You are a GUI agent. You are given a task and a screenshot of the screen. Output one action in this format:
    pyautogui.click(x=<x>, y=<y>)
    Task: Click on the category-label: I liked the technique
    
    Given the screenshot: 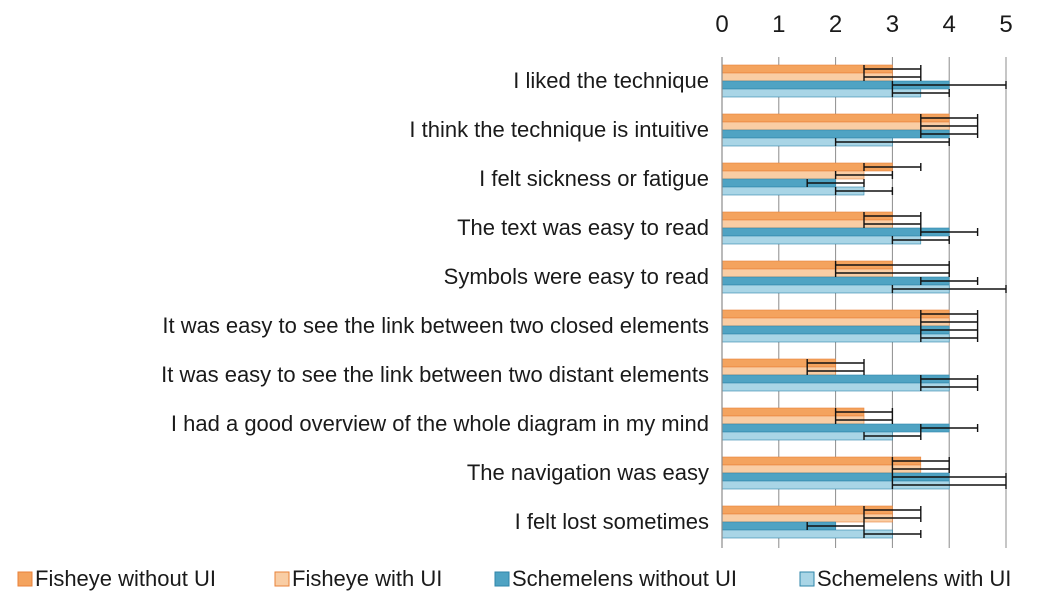 What is the action you would take?
    pyautogui.click(x=611, y=80)
    